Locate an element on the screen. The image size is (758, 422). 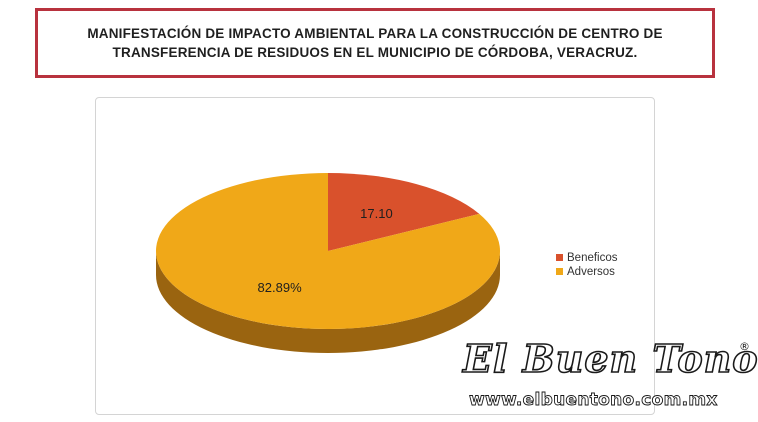
pie-side-adversos is located at coordinates (328, 302).